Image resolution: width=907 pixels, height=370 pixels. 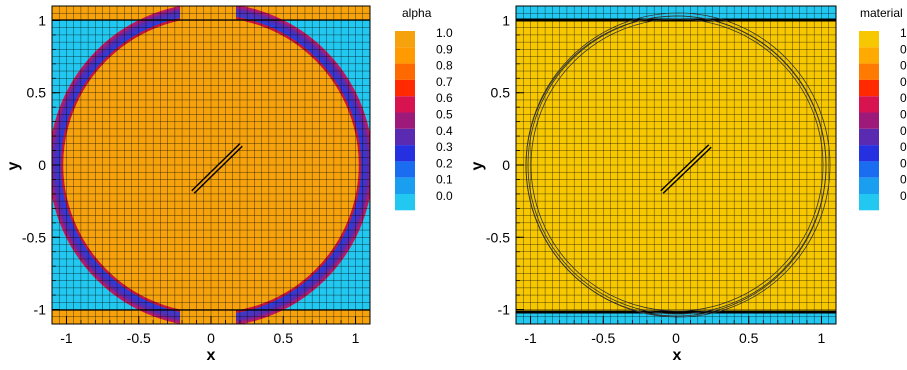 What do you see at coordinates (211, 338) in the screenshot?
I see `alpha-x-tick-label: 0` at bounding box center [211, 338].